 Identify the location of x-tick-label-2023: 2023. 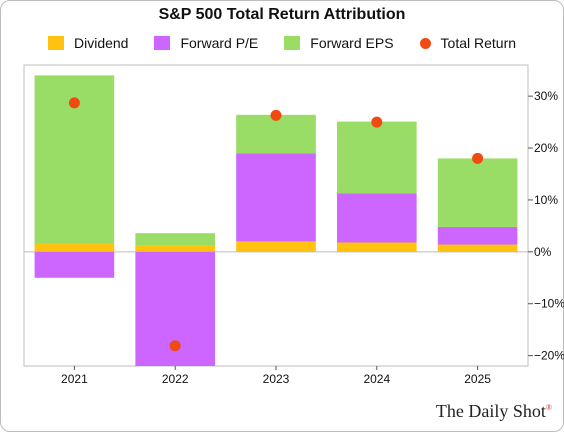
(276, 379).